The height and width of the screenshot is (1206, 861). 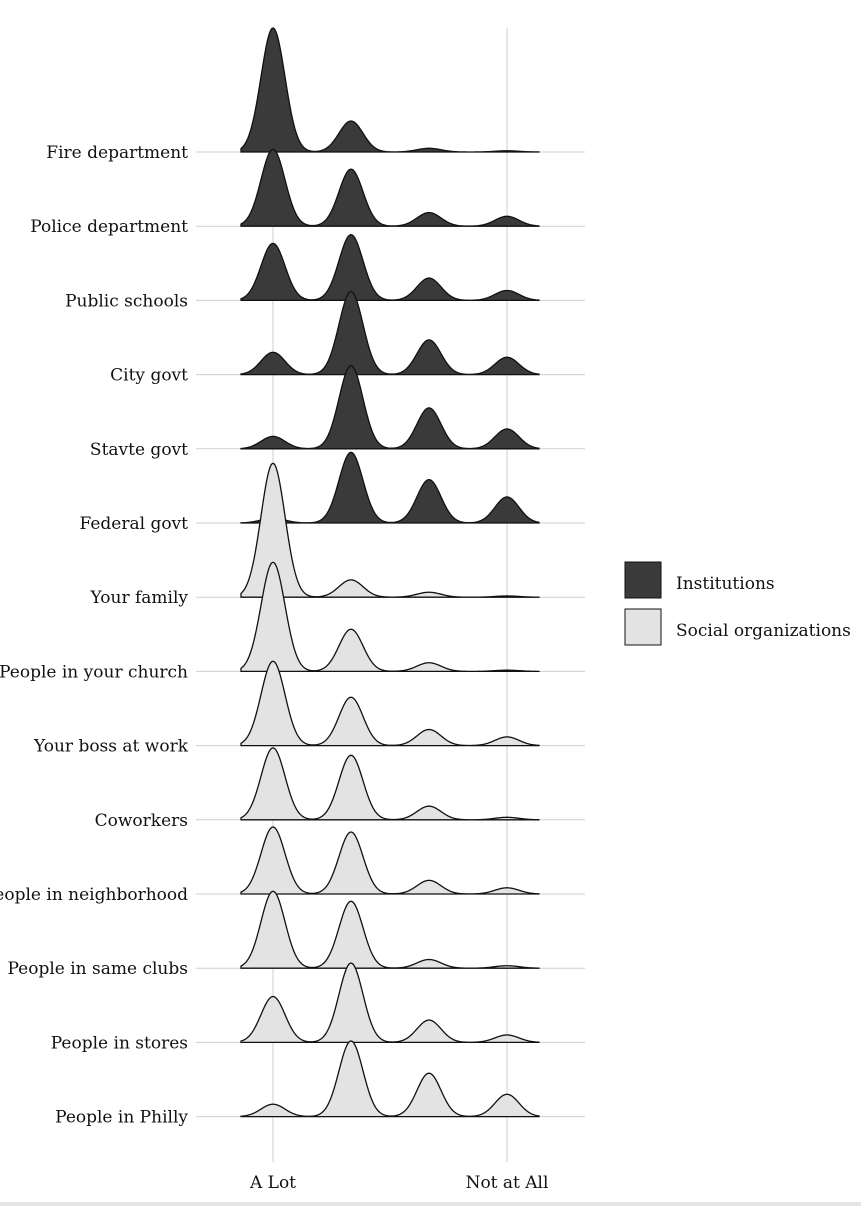 What do you see at coordinates (737, 603) in the screenshot?
I see `legend: Institutions Social organizations` at bounding box center [737, 603].